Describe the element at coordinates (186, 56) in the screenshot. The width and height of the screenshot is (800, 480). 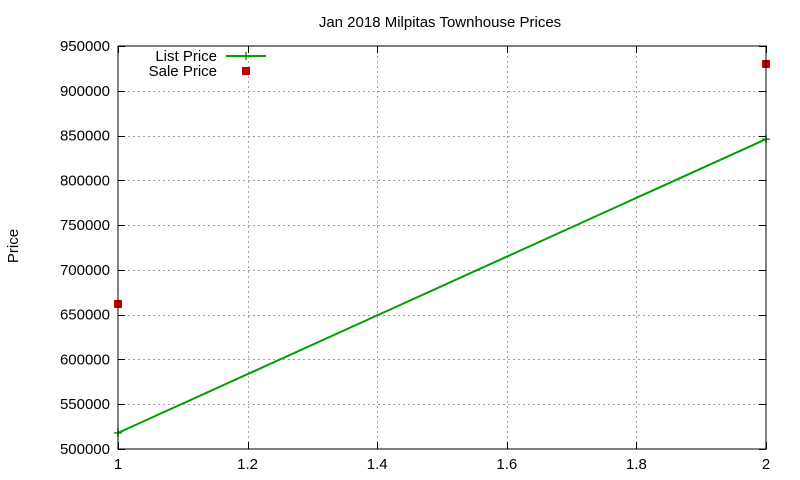
I see `list-price-legend-label: List Price` at that location.